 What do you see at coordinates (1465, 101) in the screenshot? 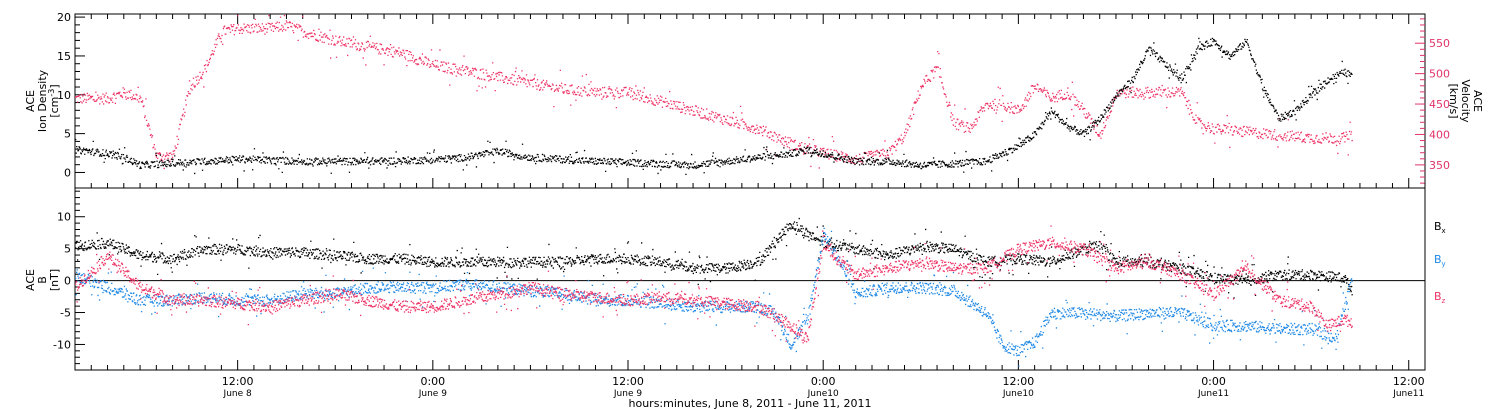
I see `velocity-ylabel-line2: Velocity` at bounding box center [1465, 101].